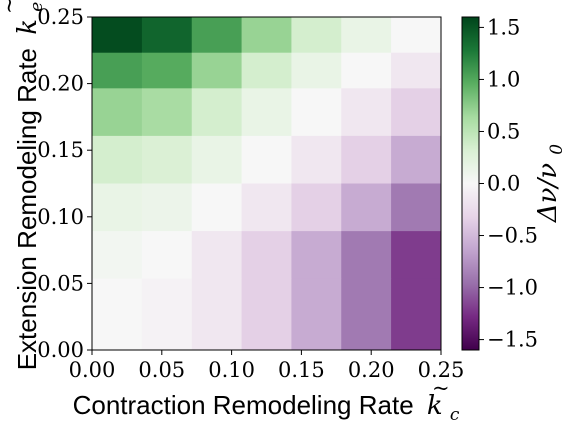 The image size is (568, 424). Describe the element at coordinates (60, 84) in the screenshot. I see `y-tick-label: 0.20` at that location.